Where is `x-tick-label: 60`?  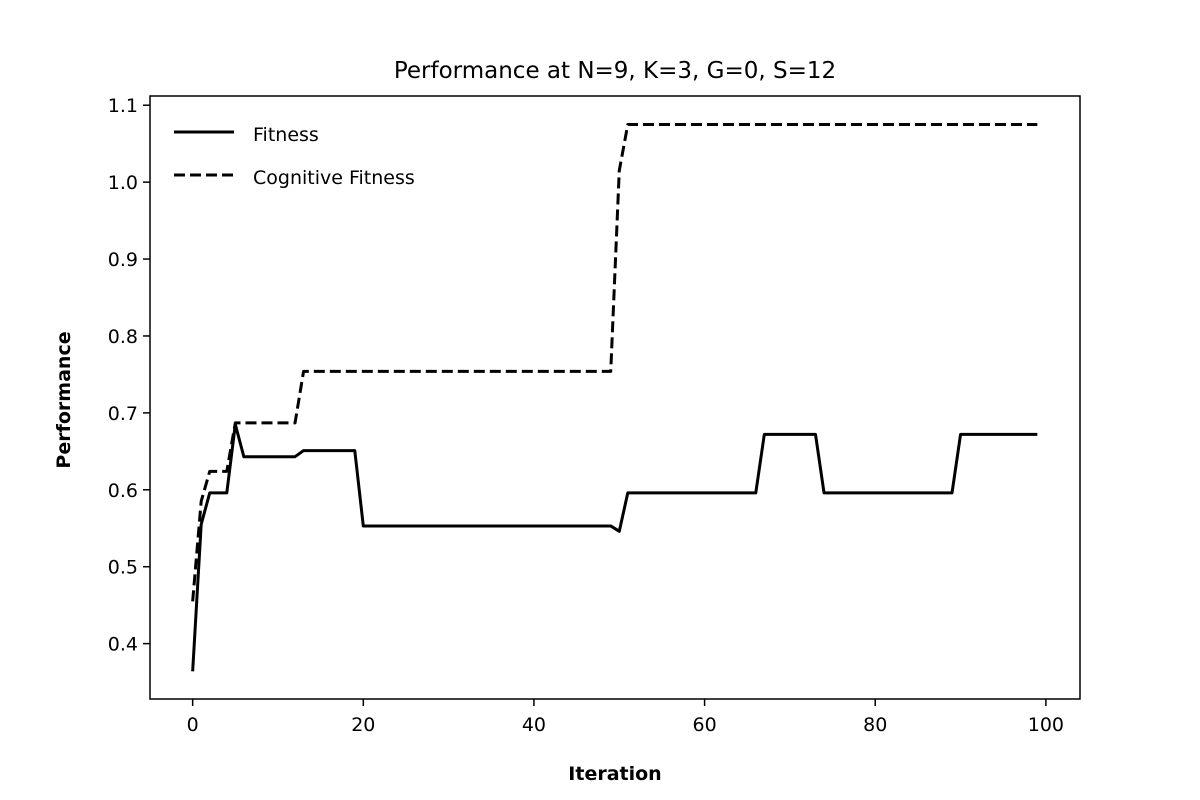
x-tick-label: 60 is located at coordinates (704, 725).